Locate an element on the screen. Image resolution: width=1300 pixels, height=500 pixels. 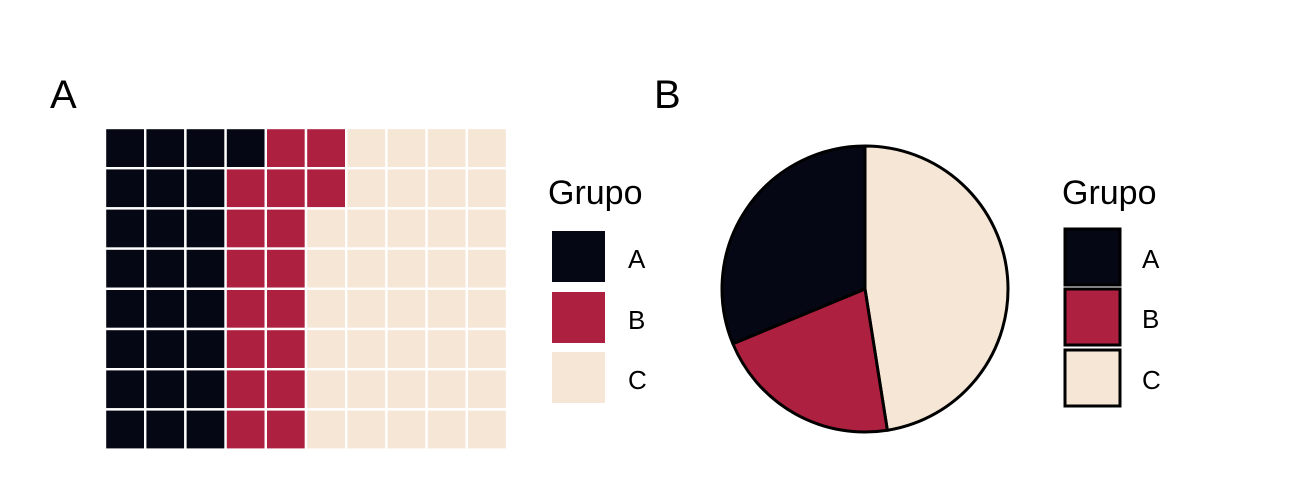
legend-waffle-key-c is located at coordinates (578, 377).